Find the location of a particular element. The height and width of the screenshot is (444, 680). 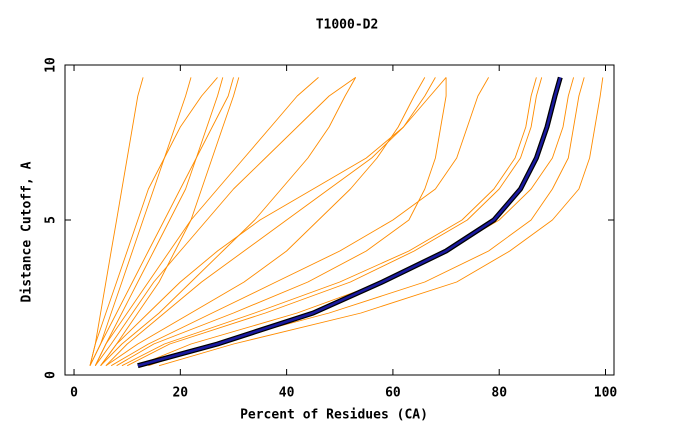

chart-title: T1000-D2 is located at coordinates (347, 25).